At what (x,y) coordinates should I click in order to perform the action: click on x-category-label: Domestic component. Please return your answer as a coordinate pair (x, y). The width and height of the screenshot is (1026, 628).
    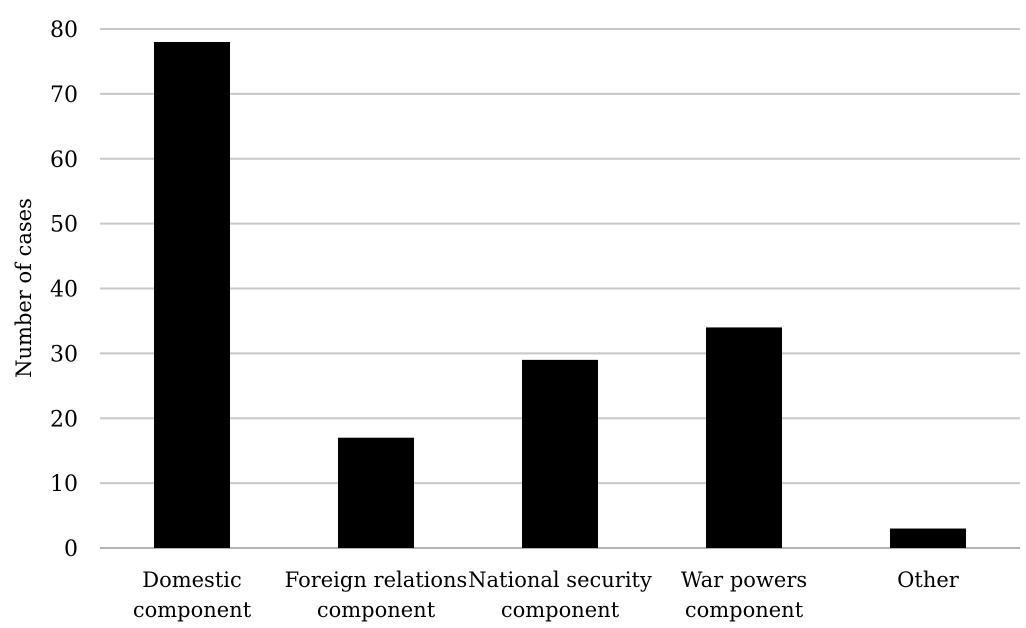
    Looking at the image, I should click on (192, 595).